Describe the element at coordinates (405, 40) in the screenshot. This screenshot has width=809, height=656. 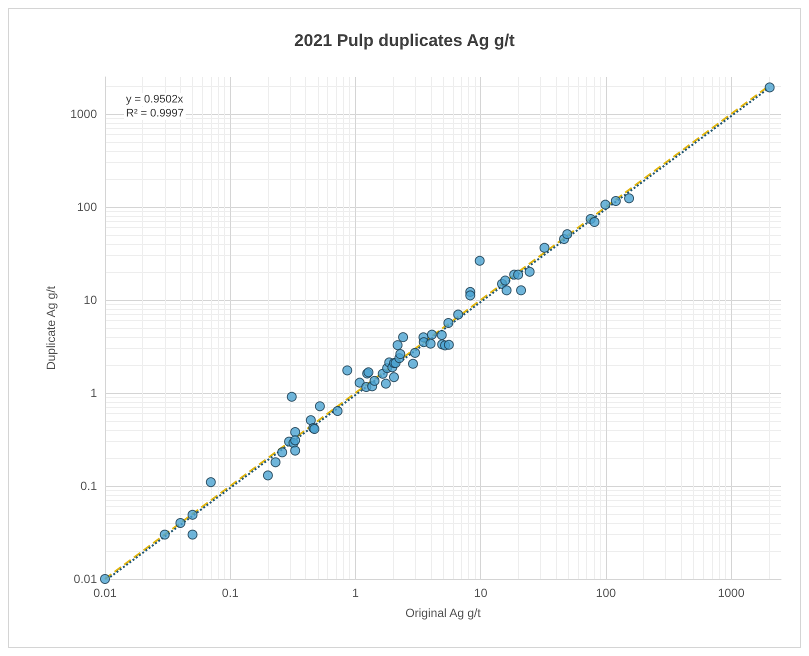
I see `chart-title: 2021 Pulp duplicates Ag g/t` at that location.